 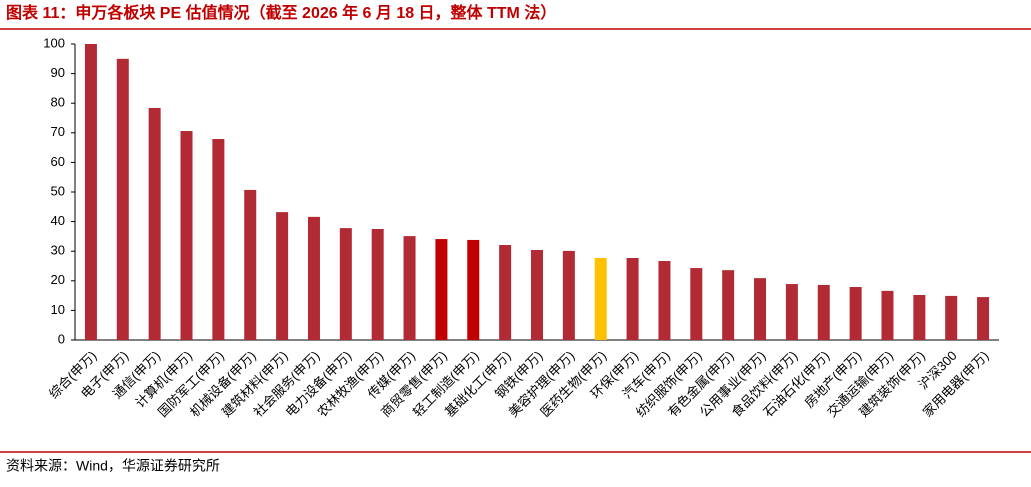 I want to click on y-tick-label: 0, so click(x=61, y=338).